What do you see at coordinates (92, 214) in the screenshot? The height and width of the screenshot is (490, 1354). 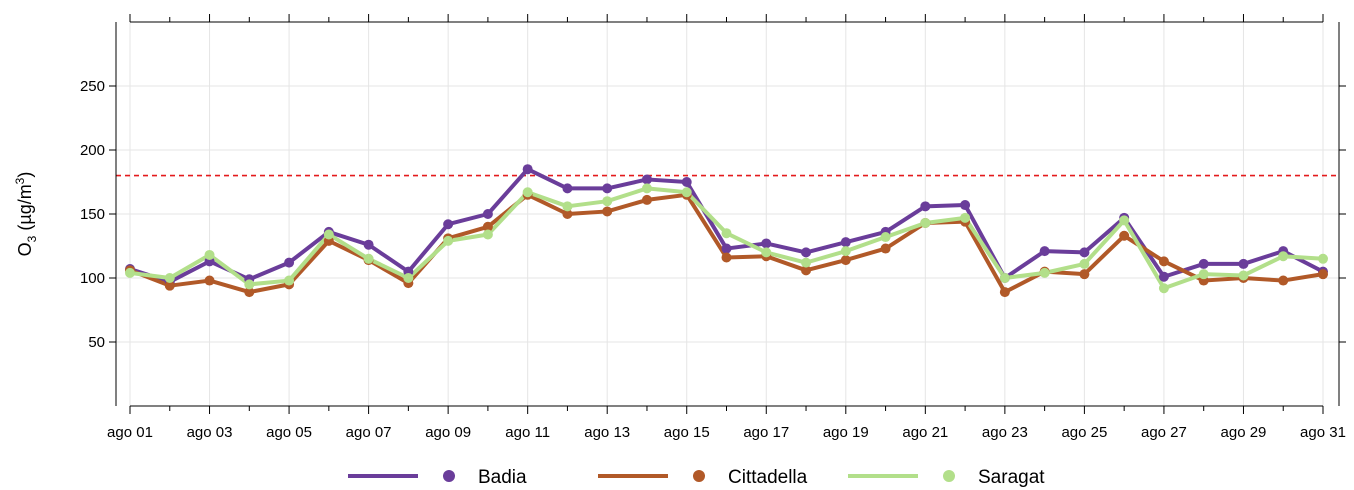 I see `y-tick-label: 150` at bounding box center [92, 214].